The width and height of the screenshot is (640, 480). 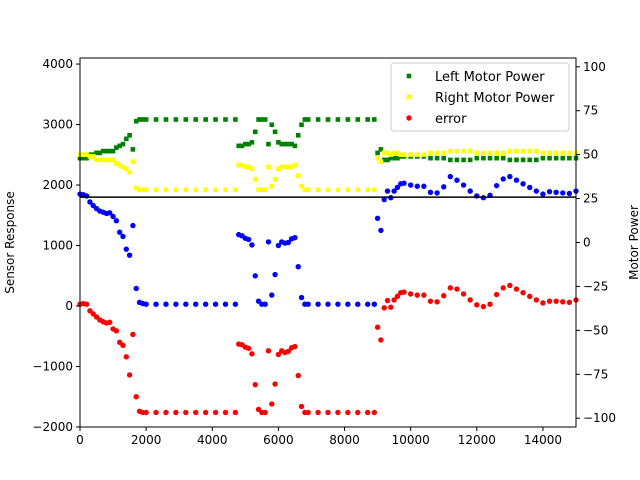 I want to click on x-tick-label: 12000, so click(x=477, y=440).